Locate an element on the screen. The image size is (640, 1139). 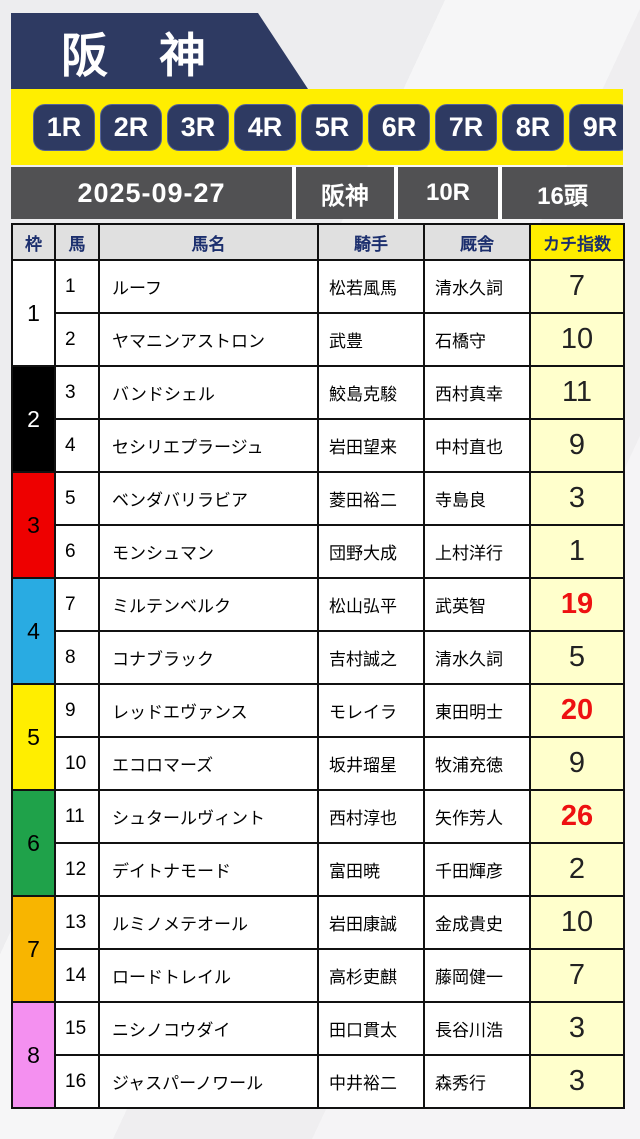
table-row: 3 5 ベンダバリラビア 菱田裕二 寺島良 3 is located at coordinates (318, 525).